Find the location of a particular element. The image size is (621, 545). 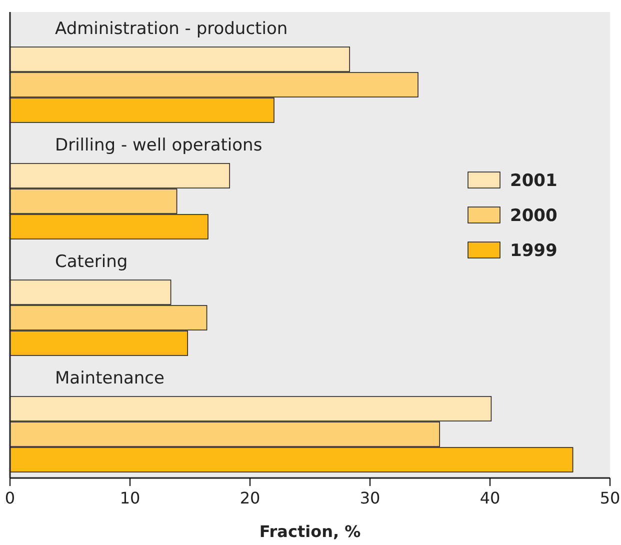

x-tick-label: 50 is located at coordinates (610, 498).